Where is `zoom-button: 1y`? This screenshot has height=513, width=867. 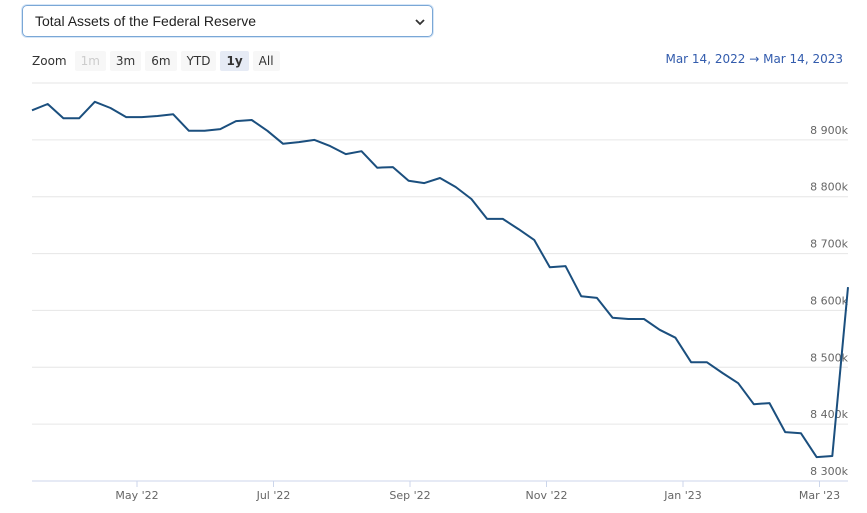
zoom-button: 1y is located at coordinates (234, 61).